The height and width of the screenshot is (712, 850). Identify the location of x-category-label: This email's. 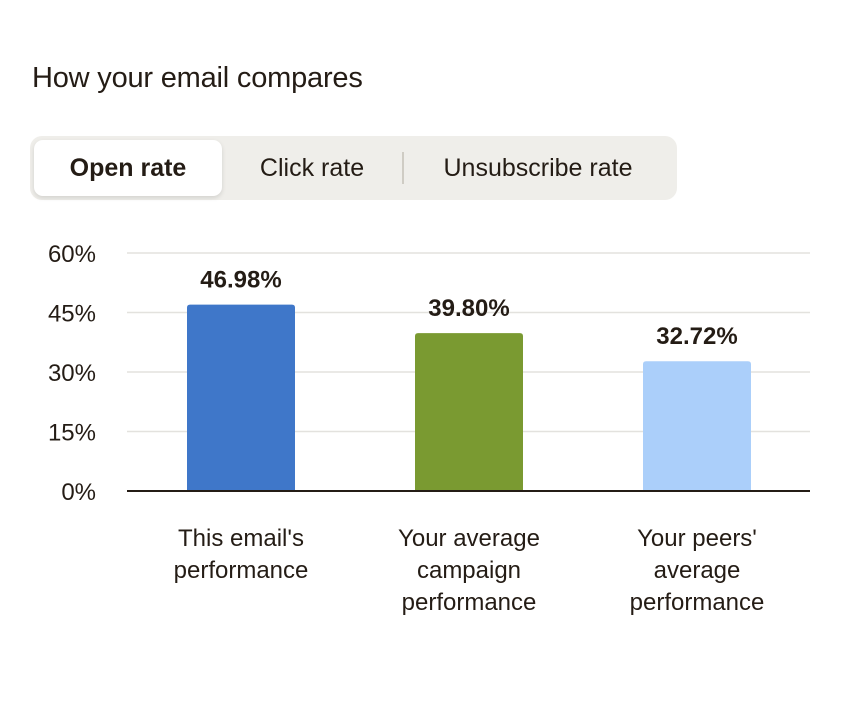
(241, 538).